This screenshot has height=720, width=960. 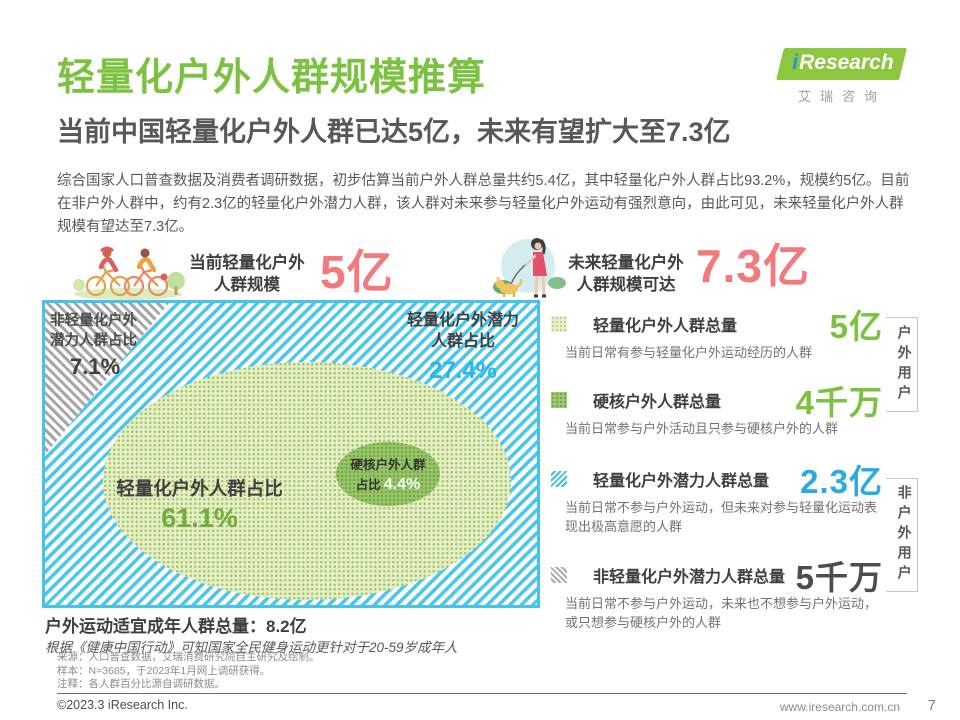 What do you see at coordinates (307, 481) in the screenshot?
I see `lightweight-outdoor-segment` at bounding box center [307, 481].